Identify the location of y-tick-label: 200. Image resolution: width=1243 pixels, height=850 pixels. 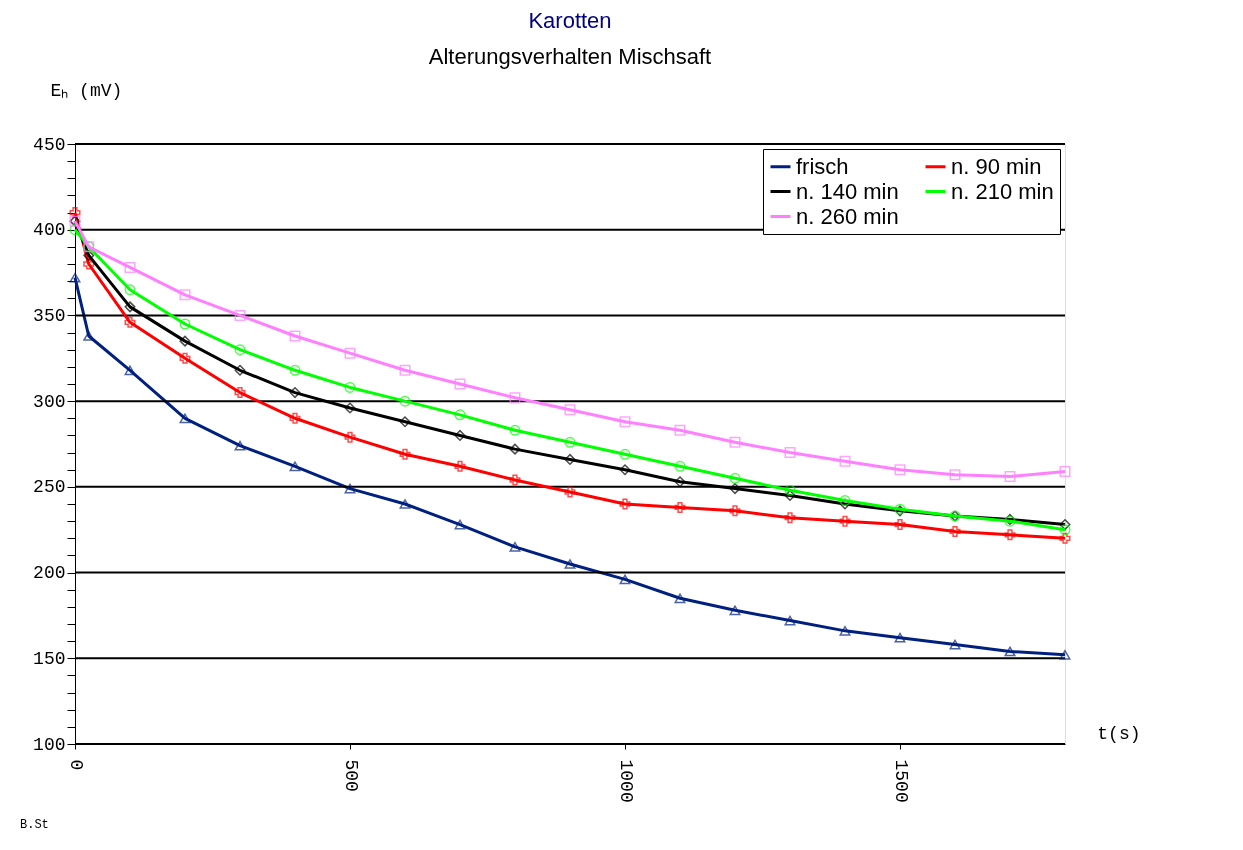
(49, 573).